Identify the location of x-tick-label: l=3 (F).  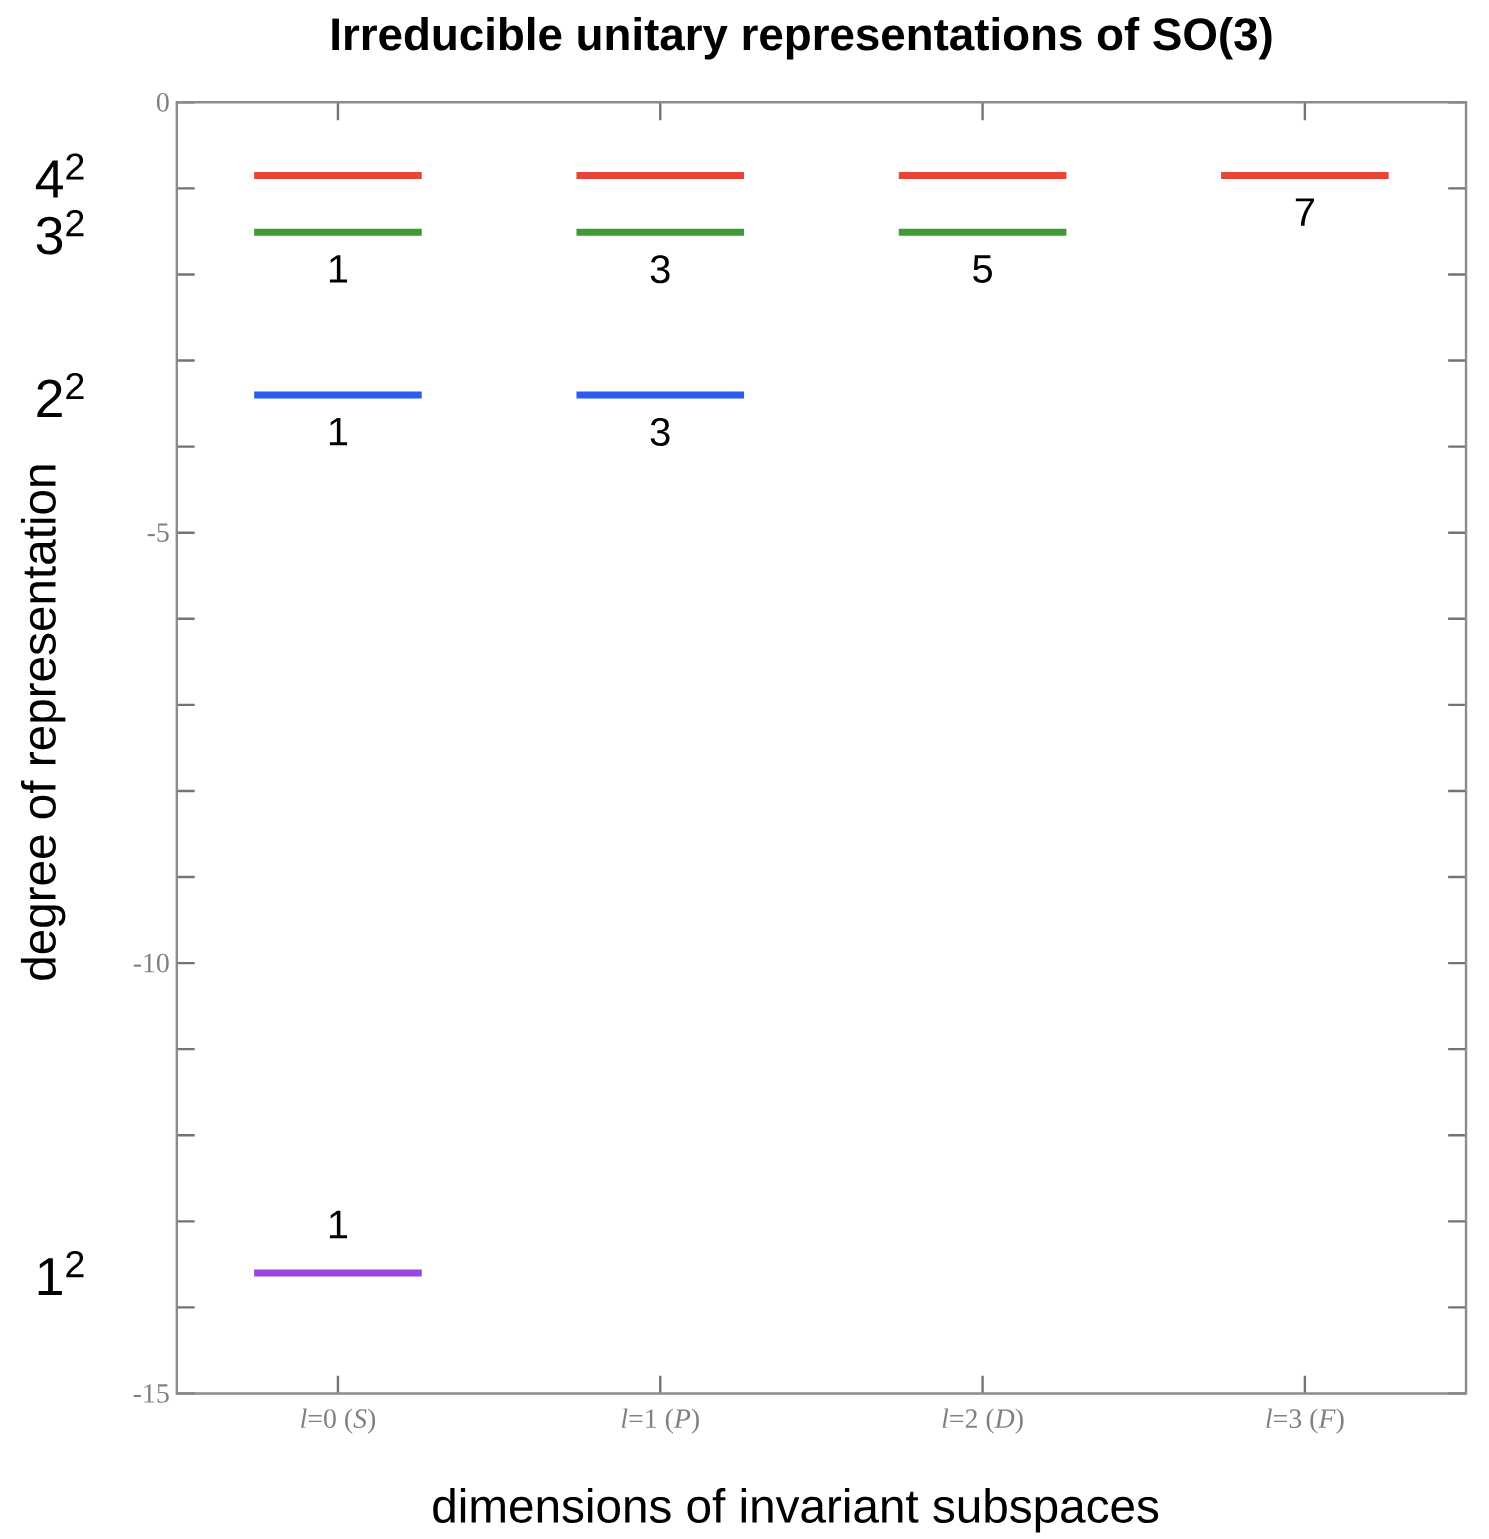
(1305, 1421).